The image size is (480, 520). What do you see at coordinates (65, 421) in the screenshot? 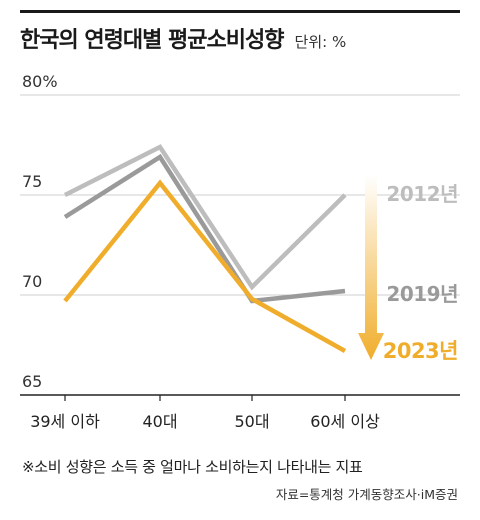
I see `x-tick-label: 39세 이하` at bounding box center [65, 421].